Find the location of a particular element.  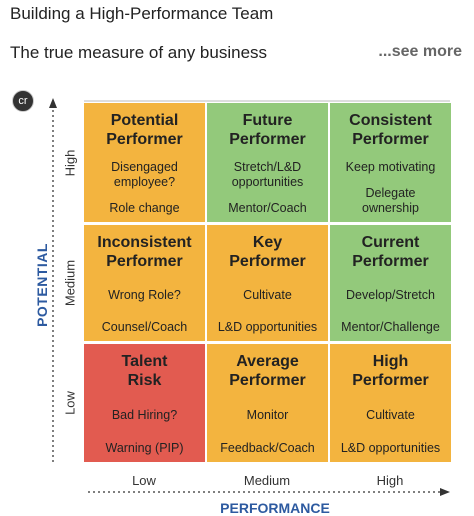

x-axis-label: PERFORMANCE is located at coordinates (275, 508).